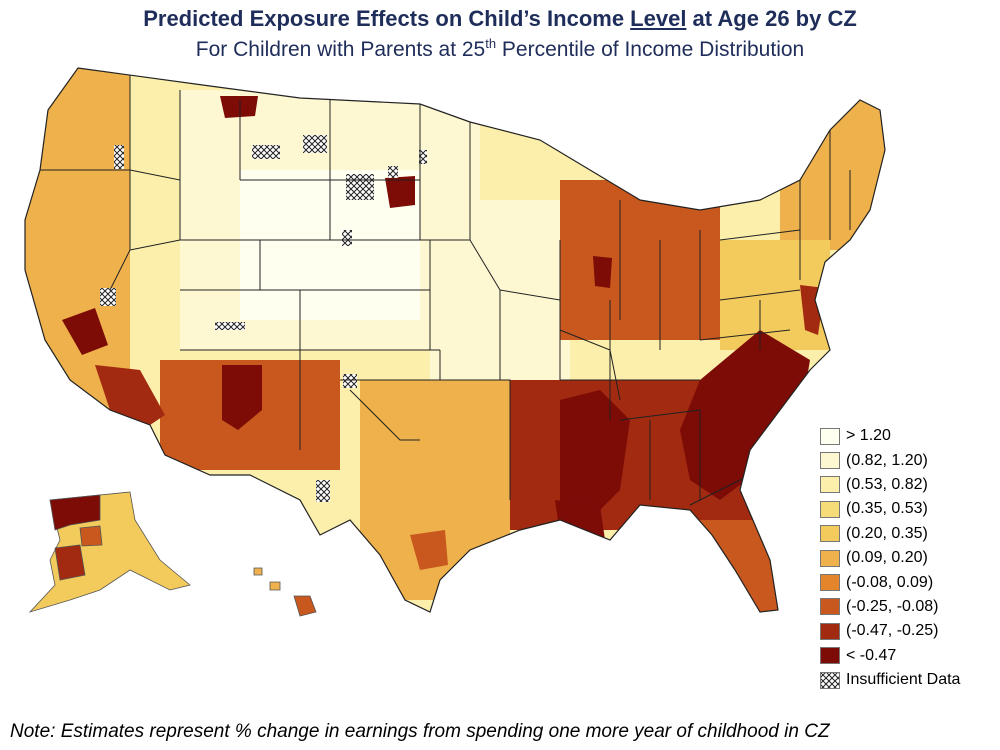 The width and height of the screenshot is (1000, 750). Describe the element at coordinates (909, 436) in the screenshot. I see `legend-item: > 1.20` at that location.